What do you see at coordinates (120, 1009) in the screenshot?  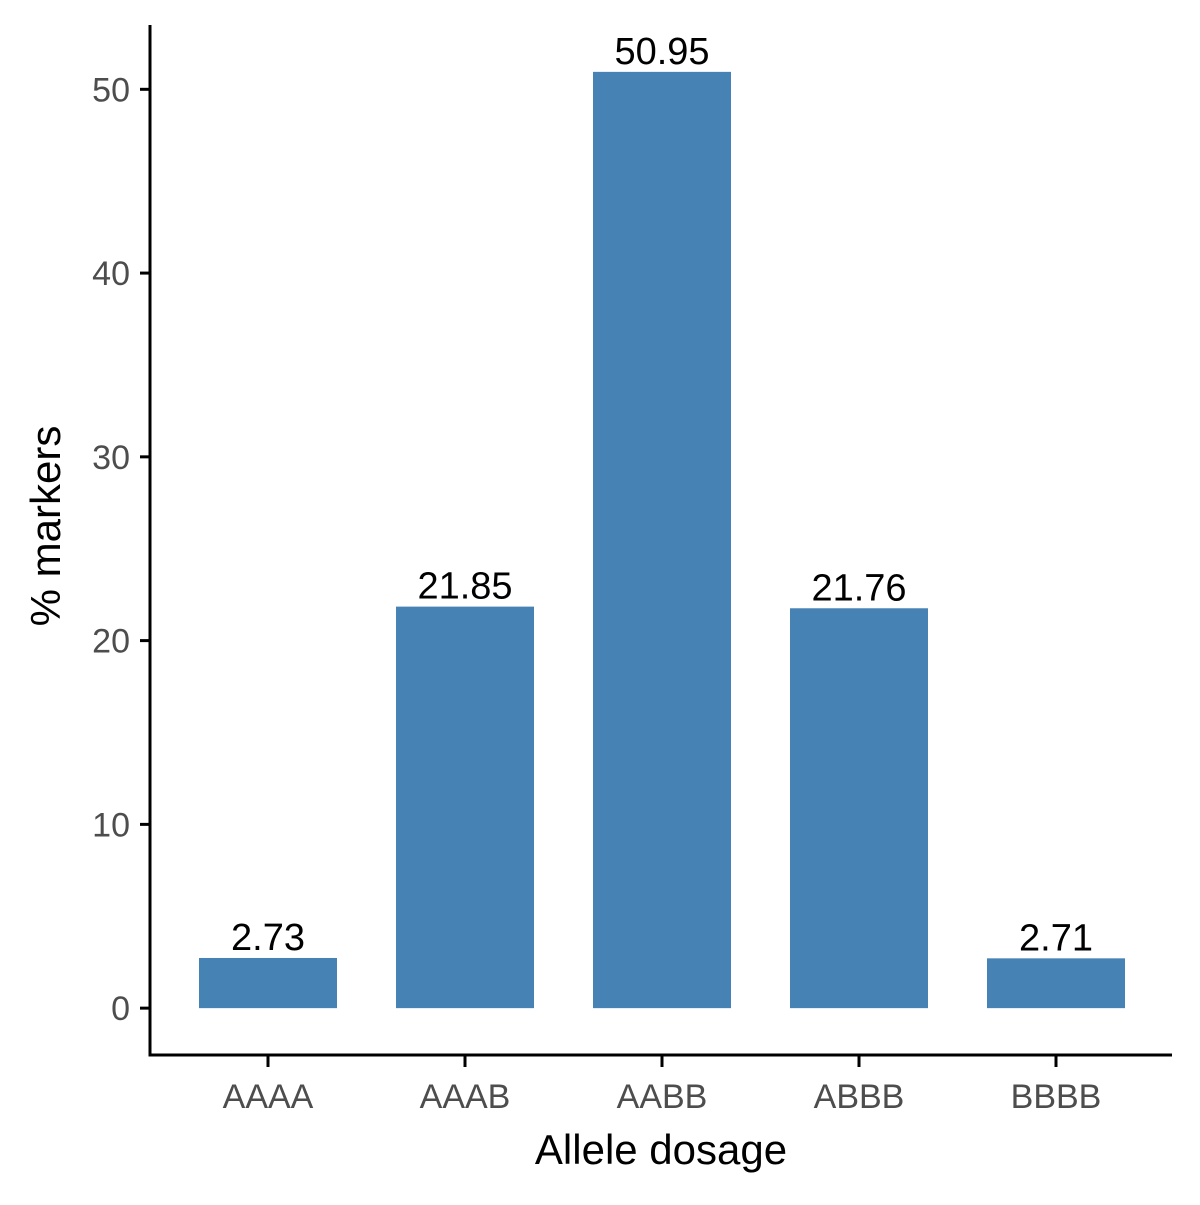 I see `y-tick-label: 0` at bounding box center [120, 1009].